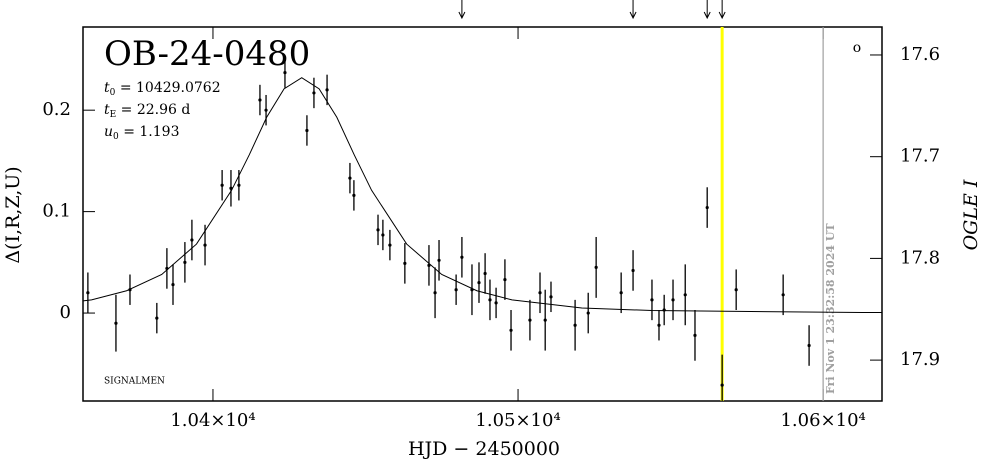  I want to click on x-tick-label: 1.05×10⁴, so click(517, 420).